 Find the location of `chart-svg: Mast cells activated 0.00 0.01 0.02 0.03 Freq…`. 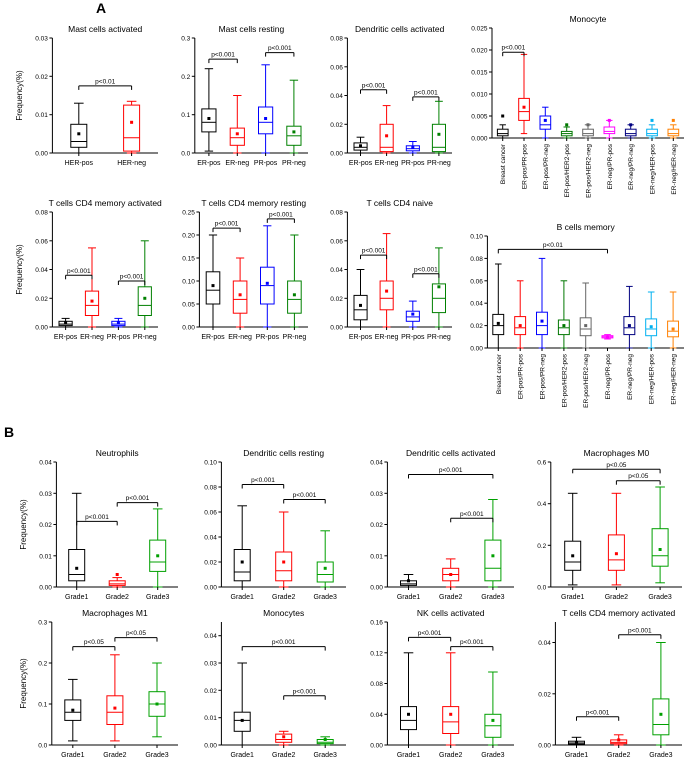

chart-svg: Mast cells activated 0.00 0.01 0.02 0.03 Freq… is located at coordinates (86, 95).